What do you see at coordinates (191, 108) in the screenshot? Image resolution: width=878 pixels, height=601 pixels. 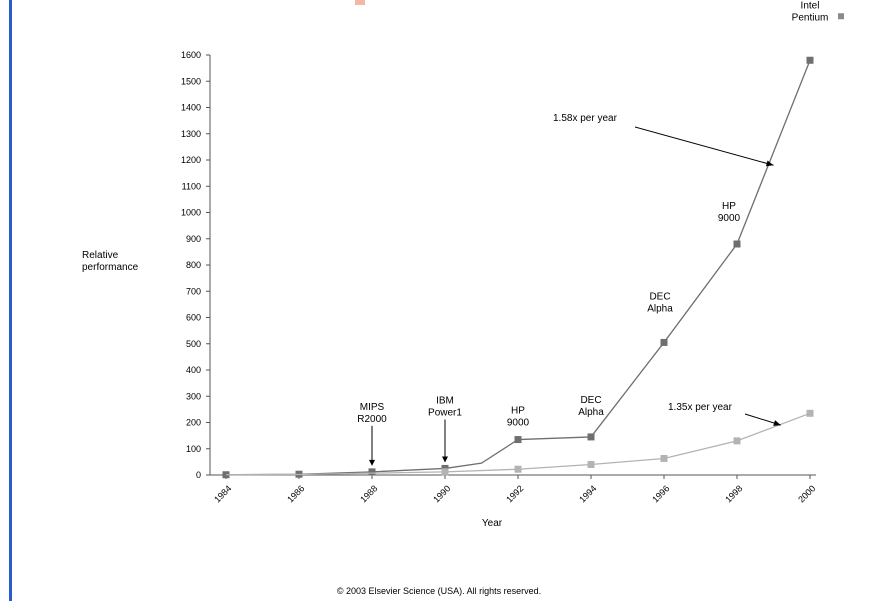 I see `y-tick-label: 1400` at bounding box center [191, 108].